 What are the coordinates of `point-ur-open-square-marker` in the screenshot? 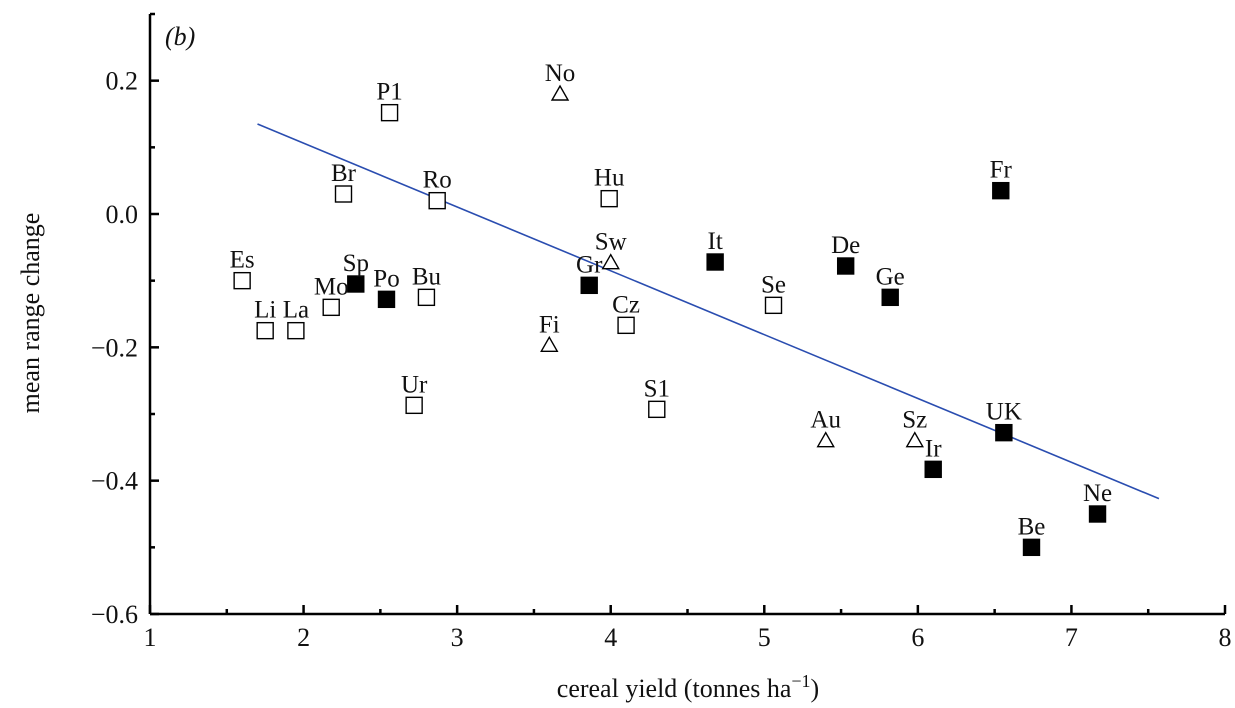 It's located at (414, 405).